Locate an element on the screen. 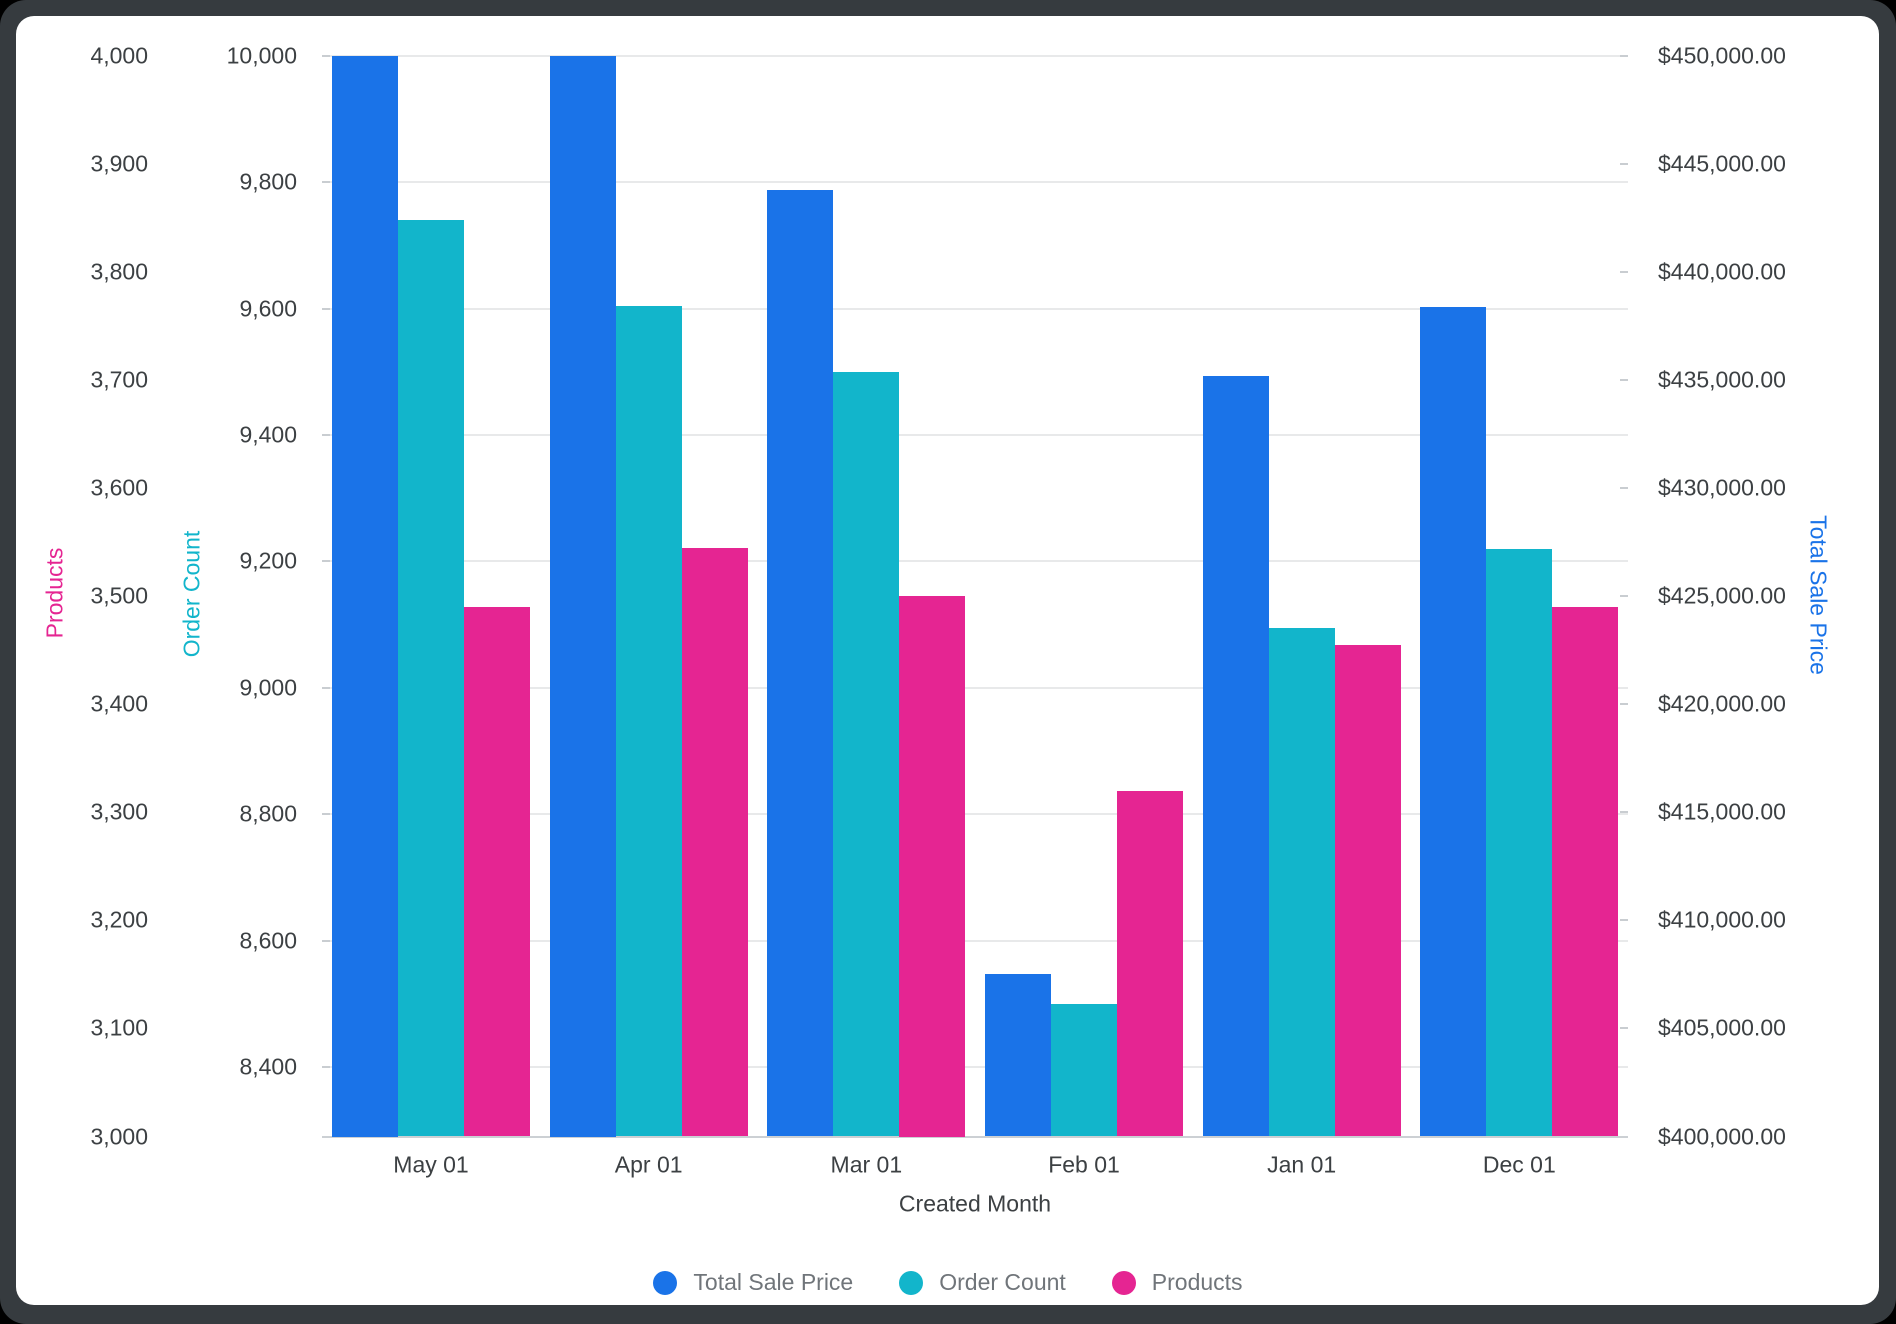 This screenshot has width=1896, height=1324. y-tick-label-total-sale-price: $400,000.00 is located at coordinates (1722, 1136).